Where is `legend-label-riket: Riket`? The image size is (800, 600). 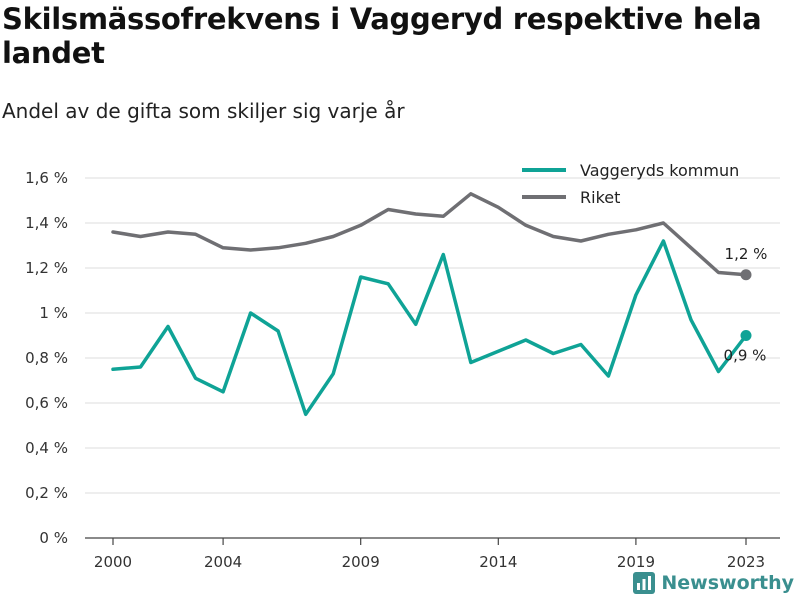 legend-label-riket: Riket is located at coordinates (600, 197).